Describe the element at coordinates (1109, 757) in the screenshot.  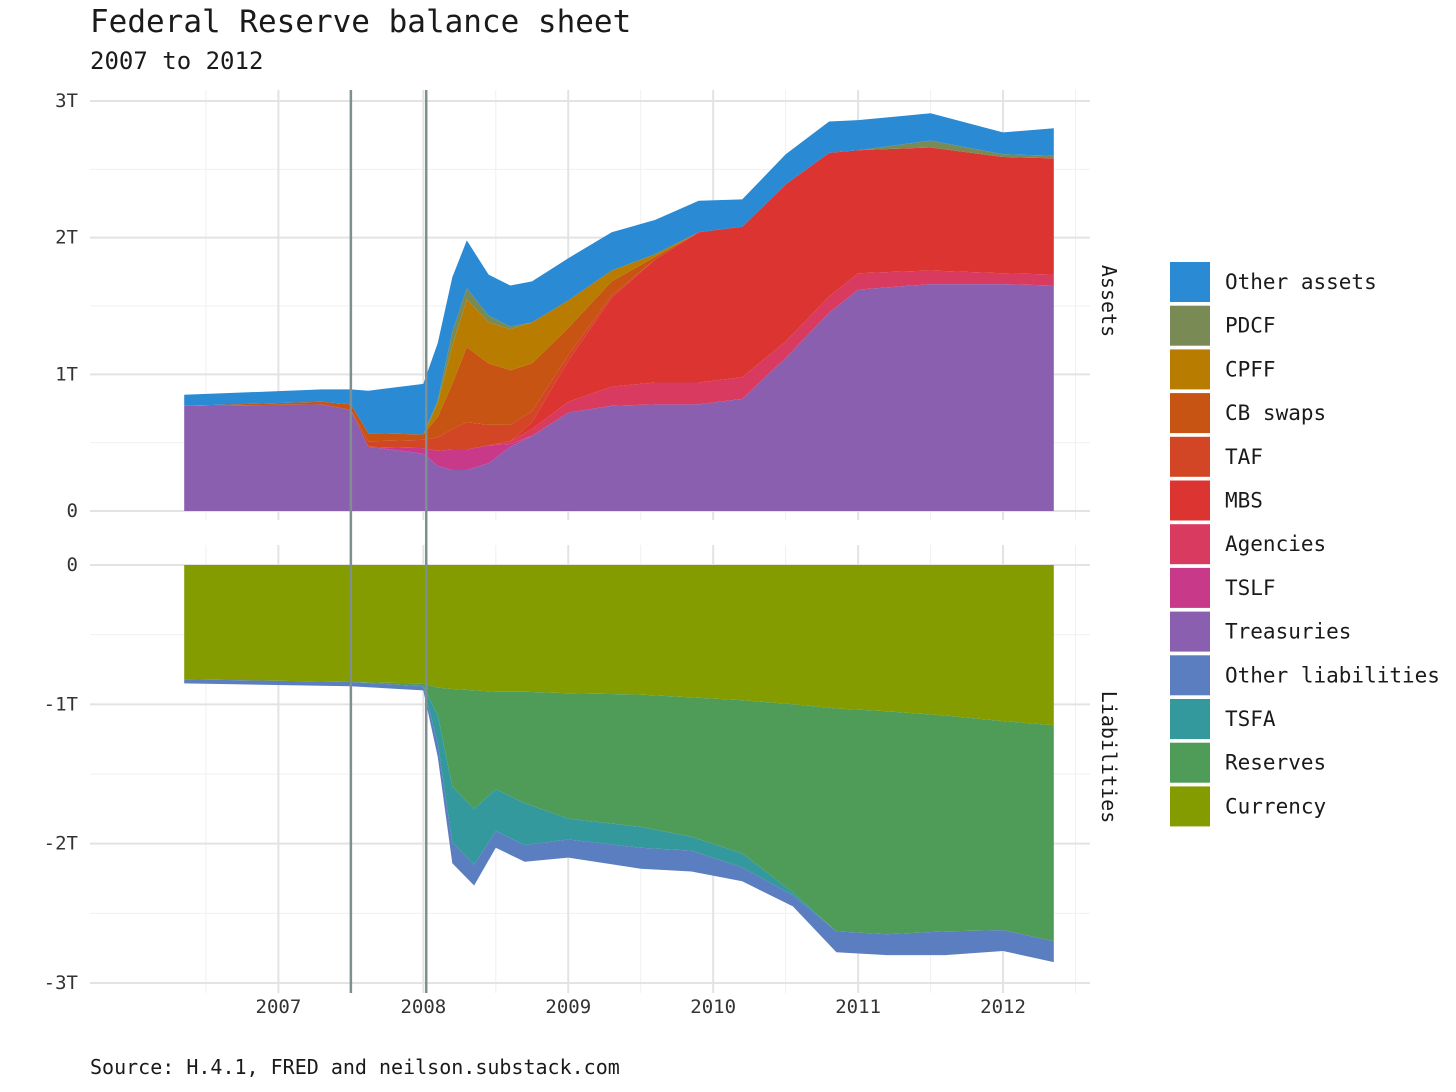
I see `liabilities-panel-label: Liabilities` at that location.